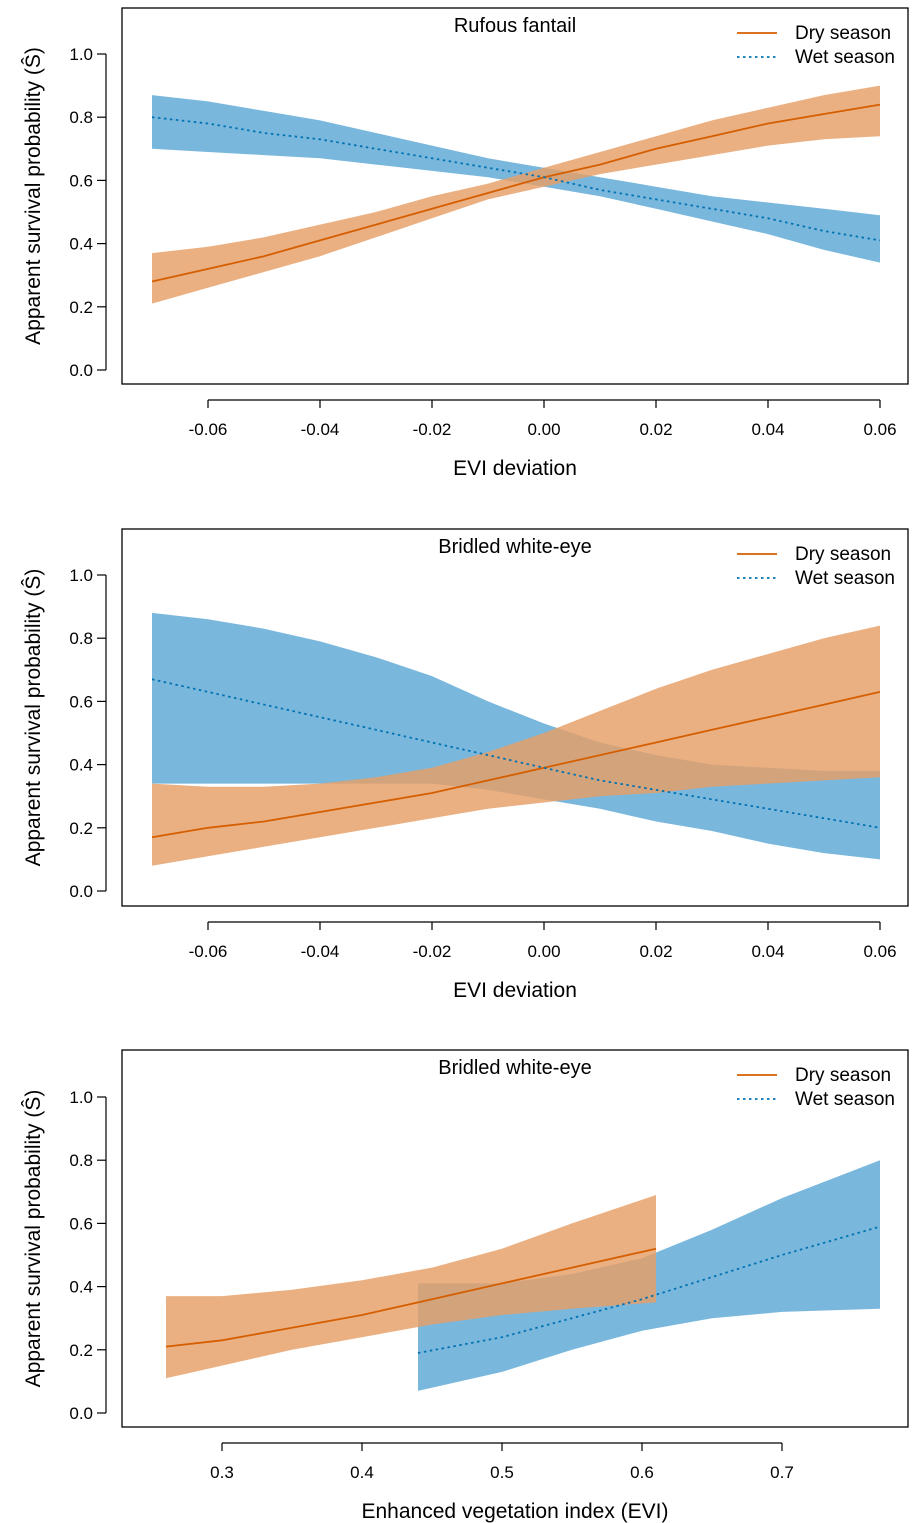 The image size is (912, 1523). Describe the element at coordinates (222, 1472) in the screenshot. I see `x-tick-label: 0.3` at that location.